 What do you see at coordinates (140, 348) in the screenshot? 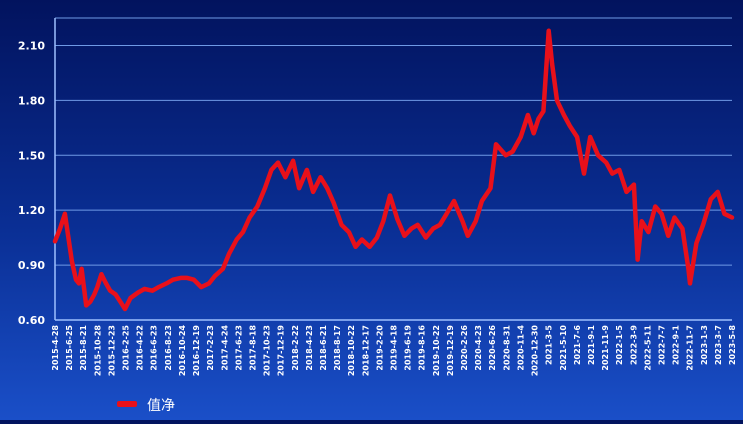
I see `x-tick-label: 2016-4-22` at bounding box center [140, 348].